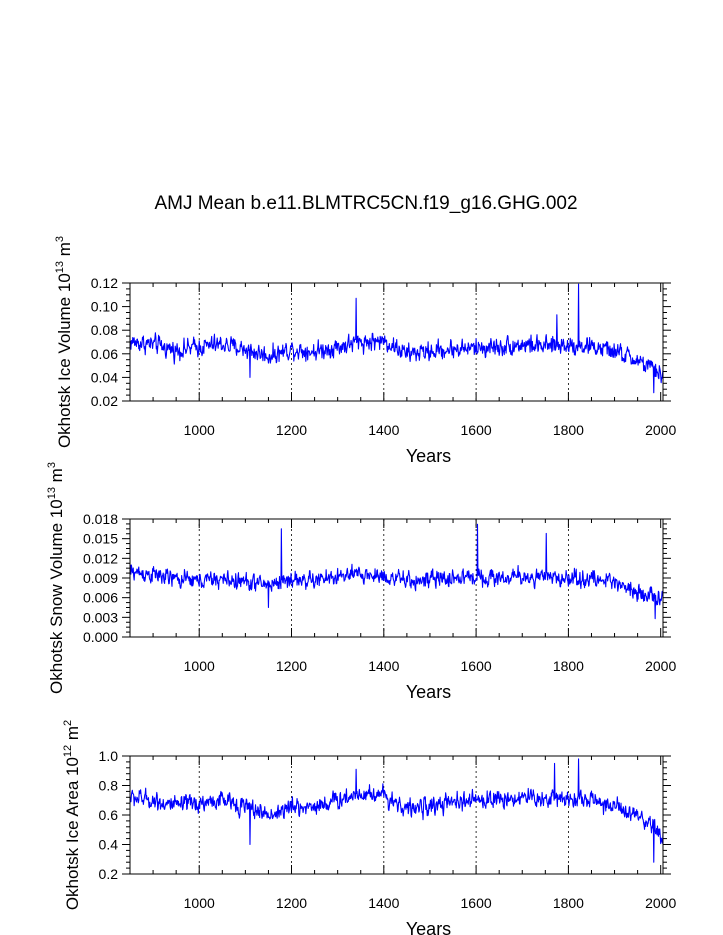 Image resolution: width=723 pixels, height=935 pixels. I want to click on y-axis-label: Okhotsk Ice Area 1012 m2, so click(72, 815).